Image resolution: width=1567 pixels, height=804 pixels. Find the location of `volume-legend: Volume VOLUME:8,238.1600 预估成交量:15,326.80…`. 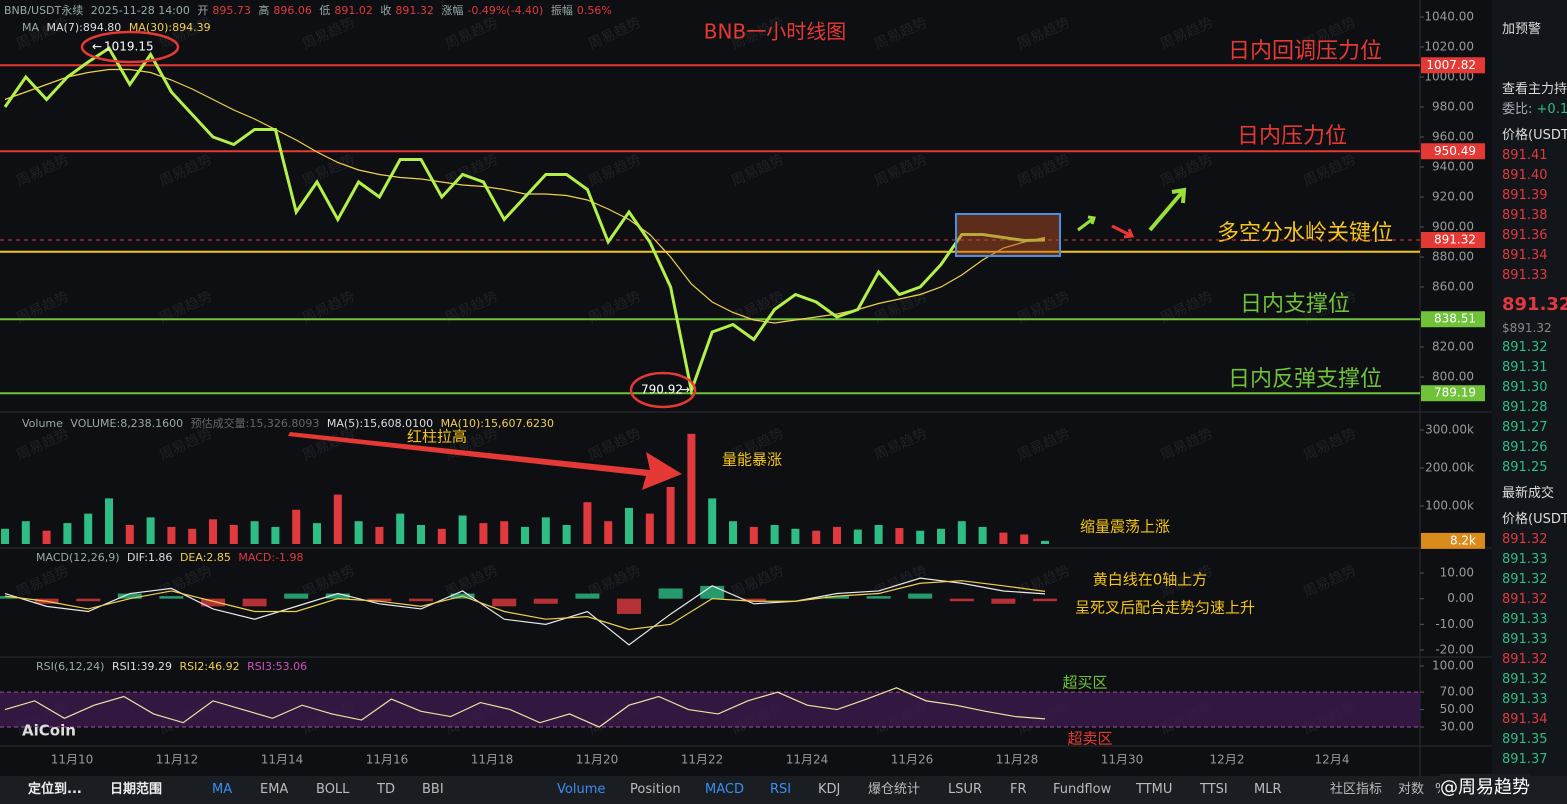

volume-legend: Volume VOLUME:8,238.1600 预估成交量:15,326.80… is located at coordinates (290, 423).